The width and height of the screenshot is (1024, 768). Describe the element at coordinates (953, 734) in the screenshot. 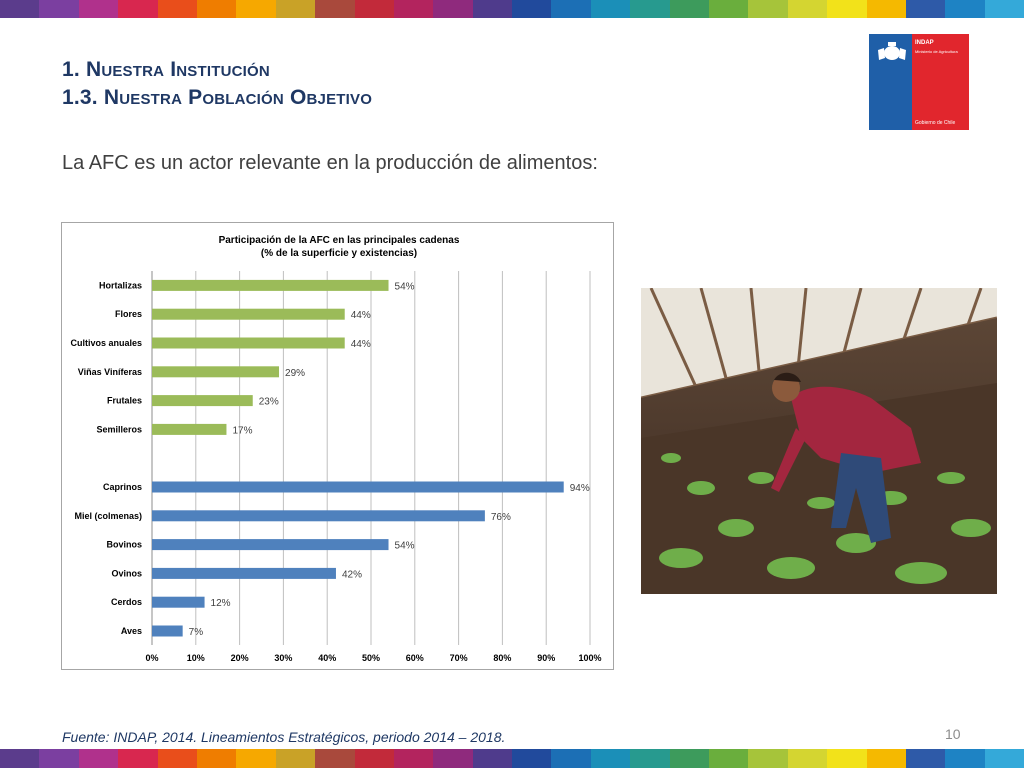

I see `page-number: 10` at that location.